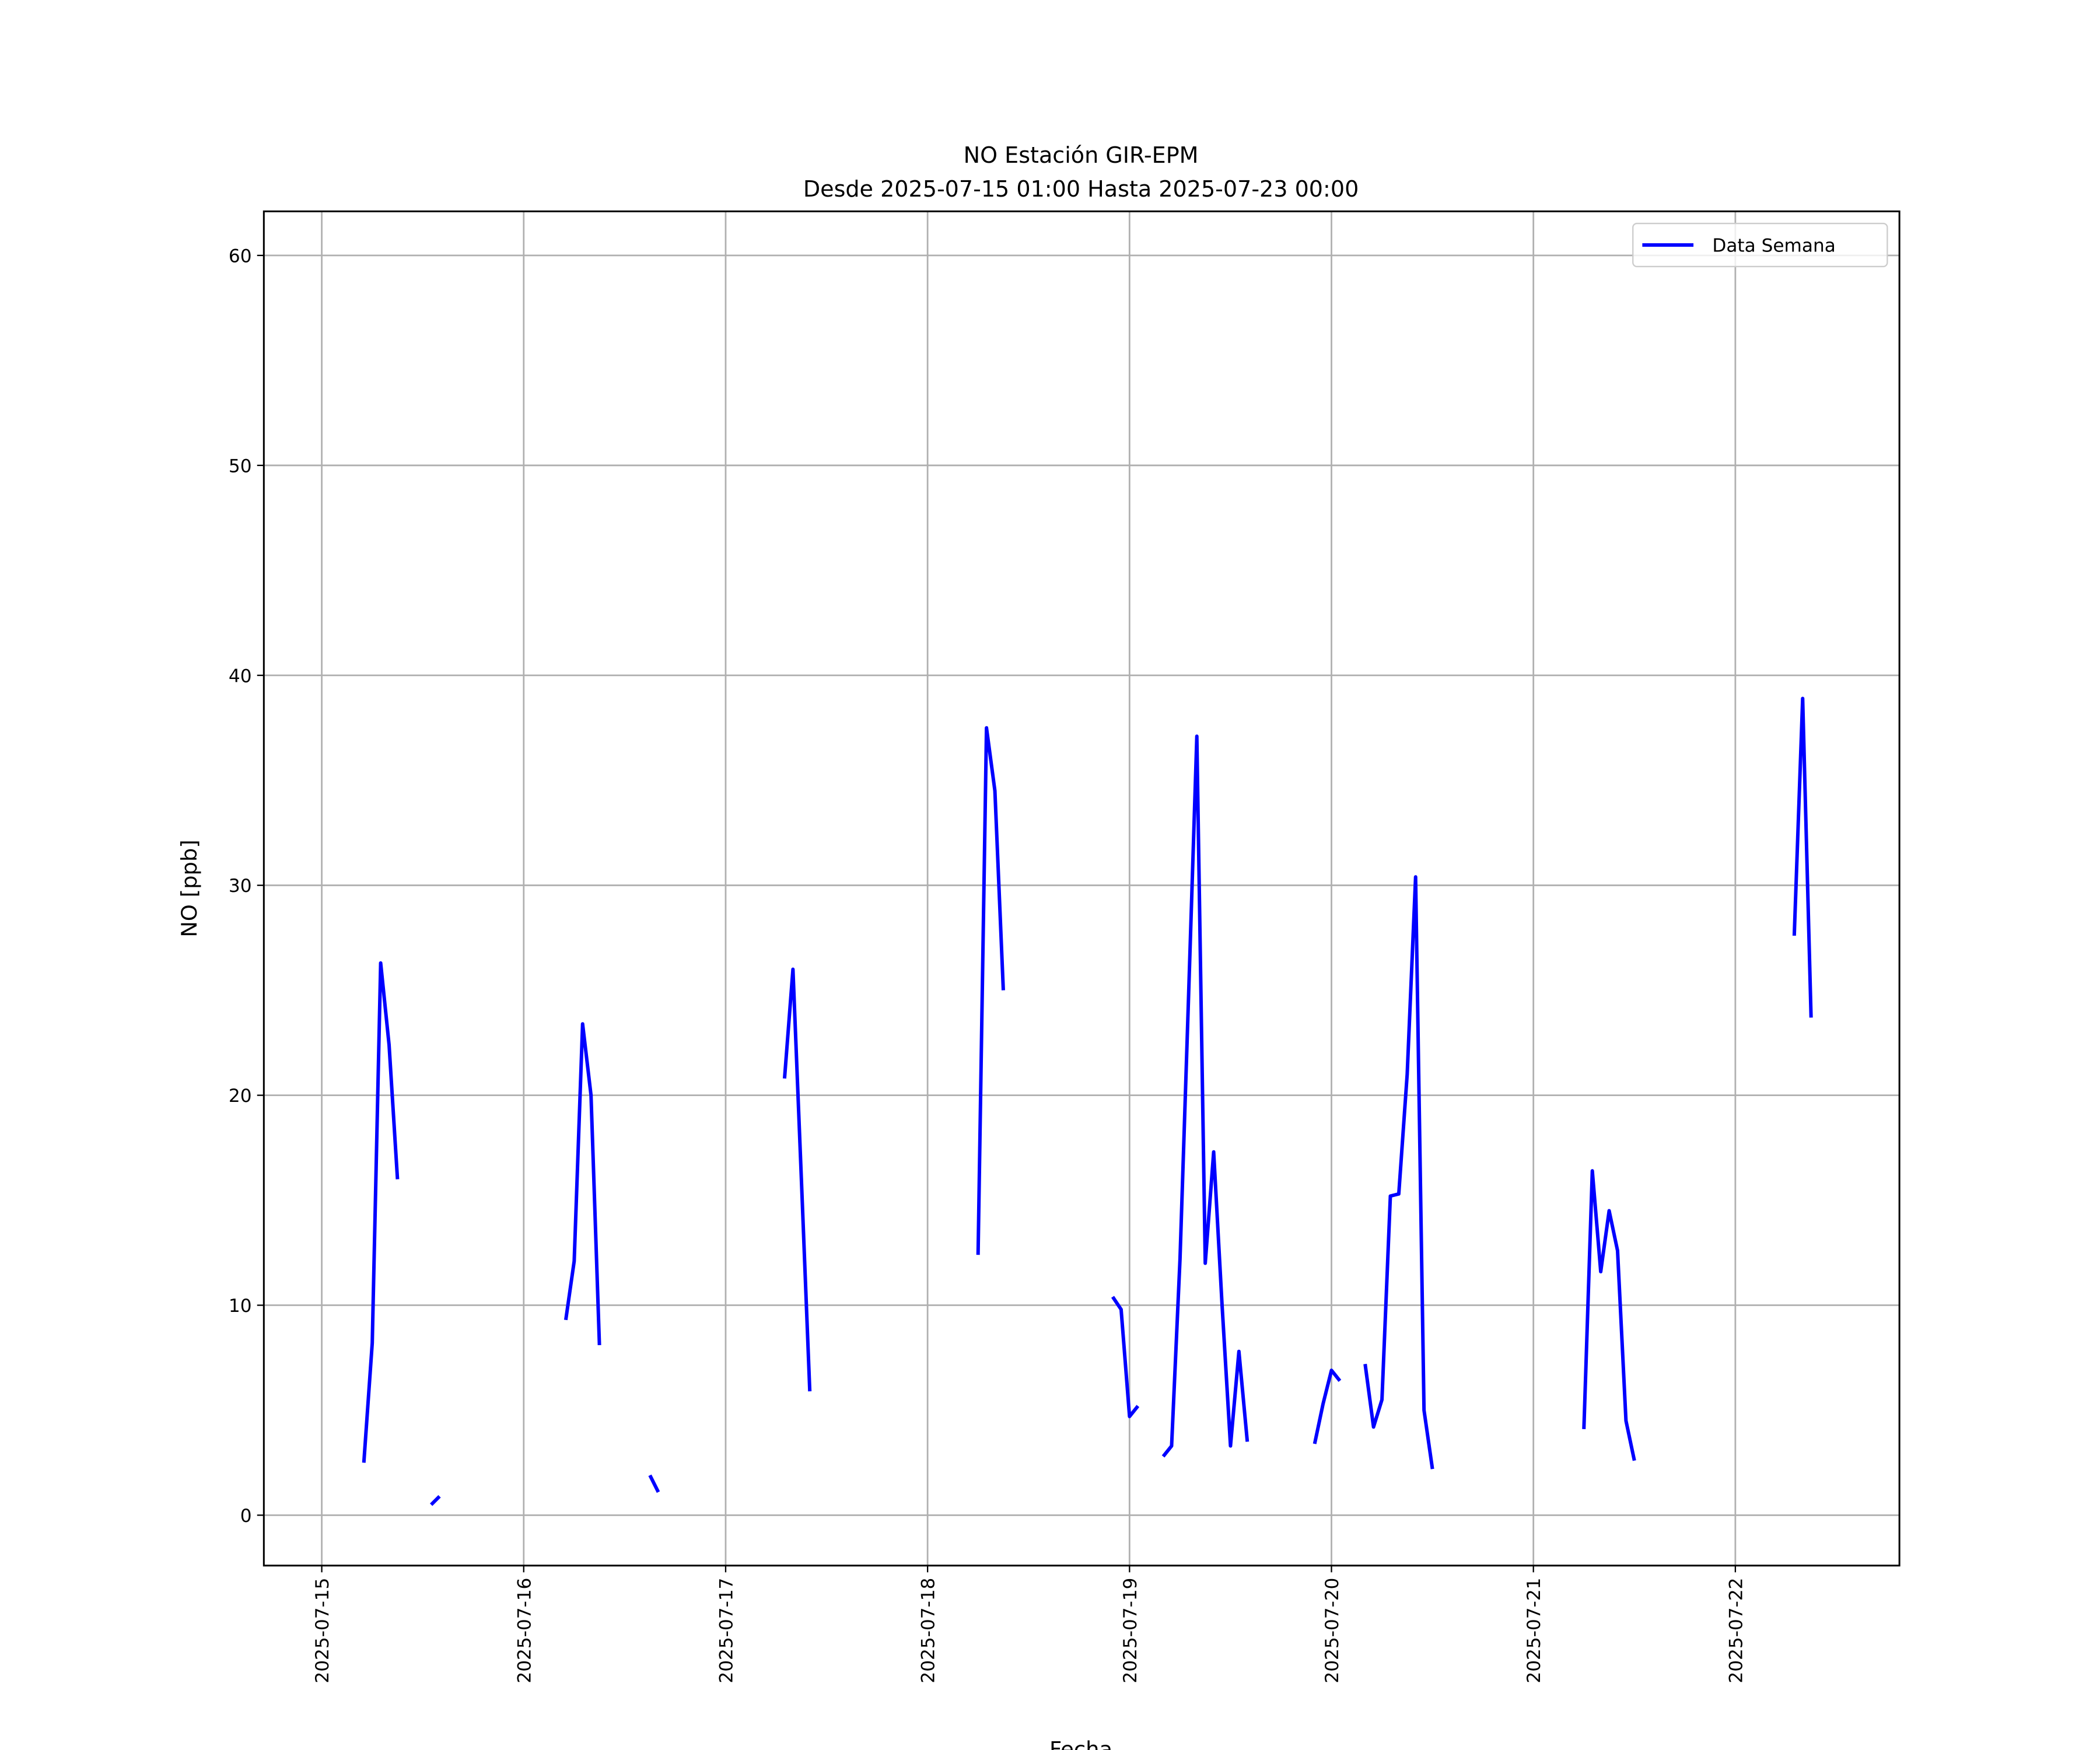  Describe the element at coordinates (240, 1096) in the screenshot. I see `y-tick-label: 20` at that location.